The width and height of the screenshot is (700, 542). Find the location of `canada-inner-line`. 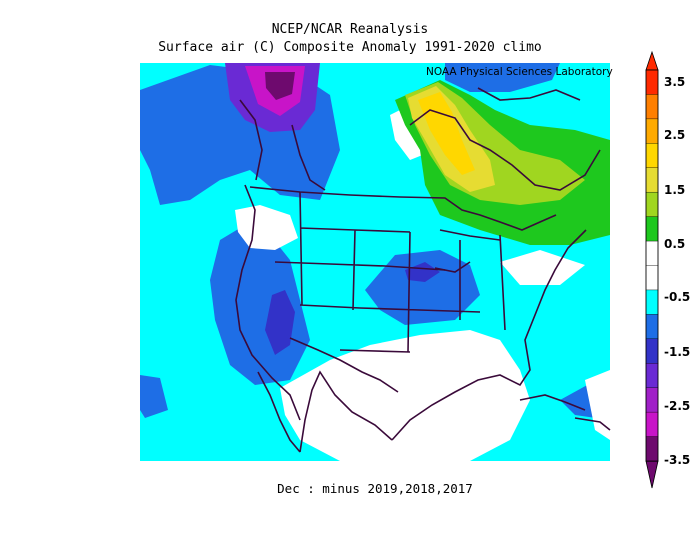

canada-inner-line is located at coordinates (308, 157).